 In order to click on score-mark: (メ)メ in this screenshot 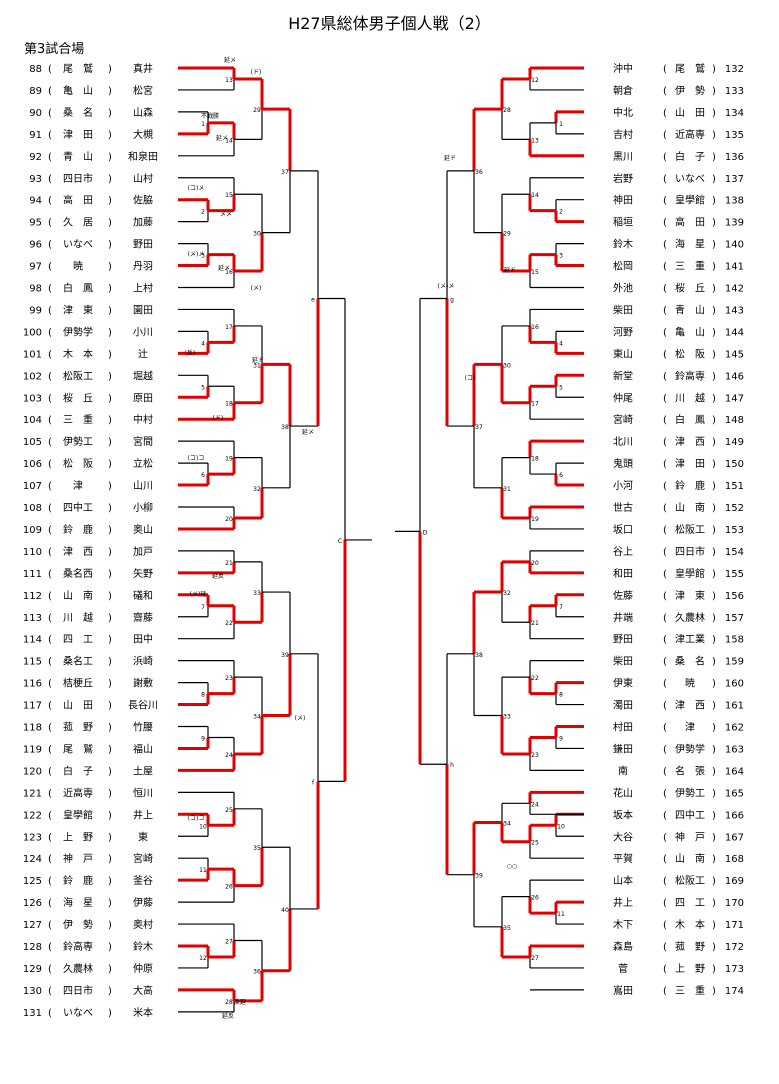, I will do `click(196, 254)`.